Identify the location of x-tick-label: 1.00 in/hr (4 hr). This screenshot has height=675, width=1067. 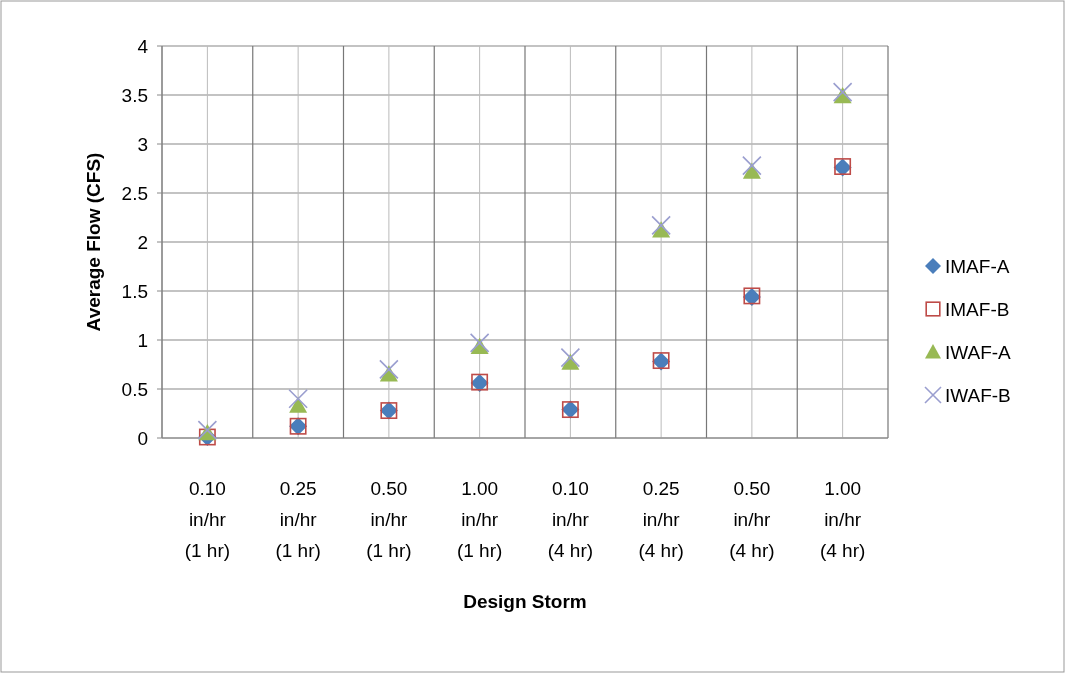
(842, 519).